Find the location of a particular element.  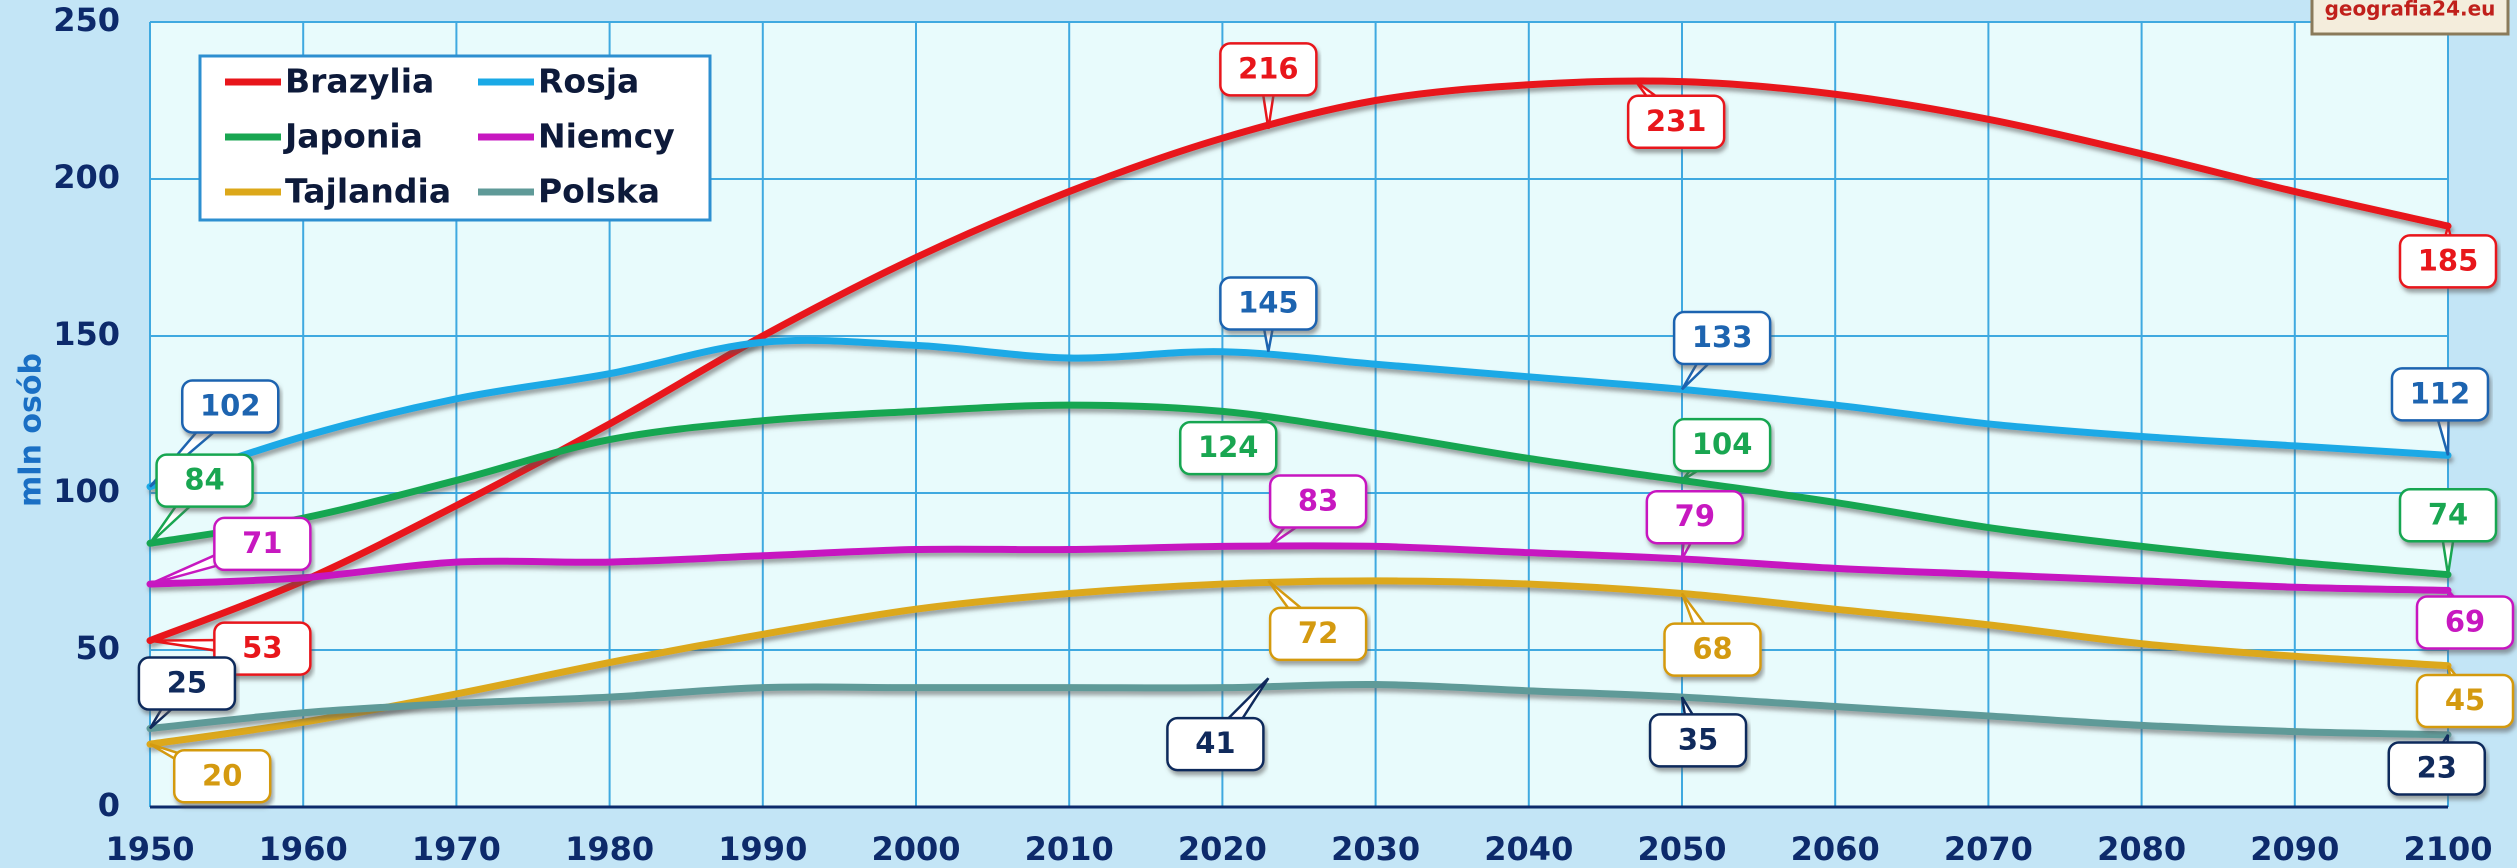

callout-label: 83 is located at coordinates (1318, 500).